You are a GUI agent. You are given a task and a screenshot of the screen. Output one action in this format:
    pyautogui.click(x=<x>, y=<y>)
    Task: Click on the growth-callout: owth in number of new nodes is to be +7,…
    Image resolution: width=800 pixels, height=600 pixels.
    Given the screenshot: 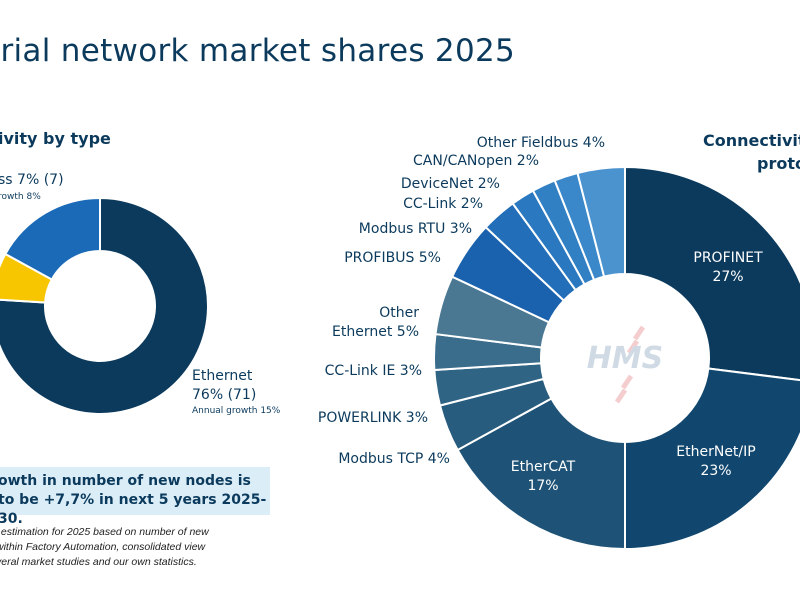 What is the action you would take?
    pyautogui.click(x=135, y=497)
    